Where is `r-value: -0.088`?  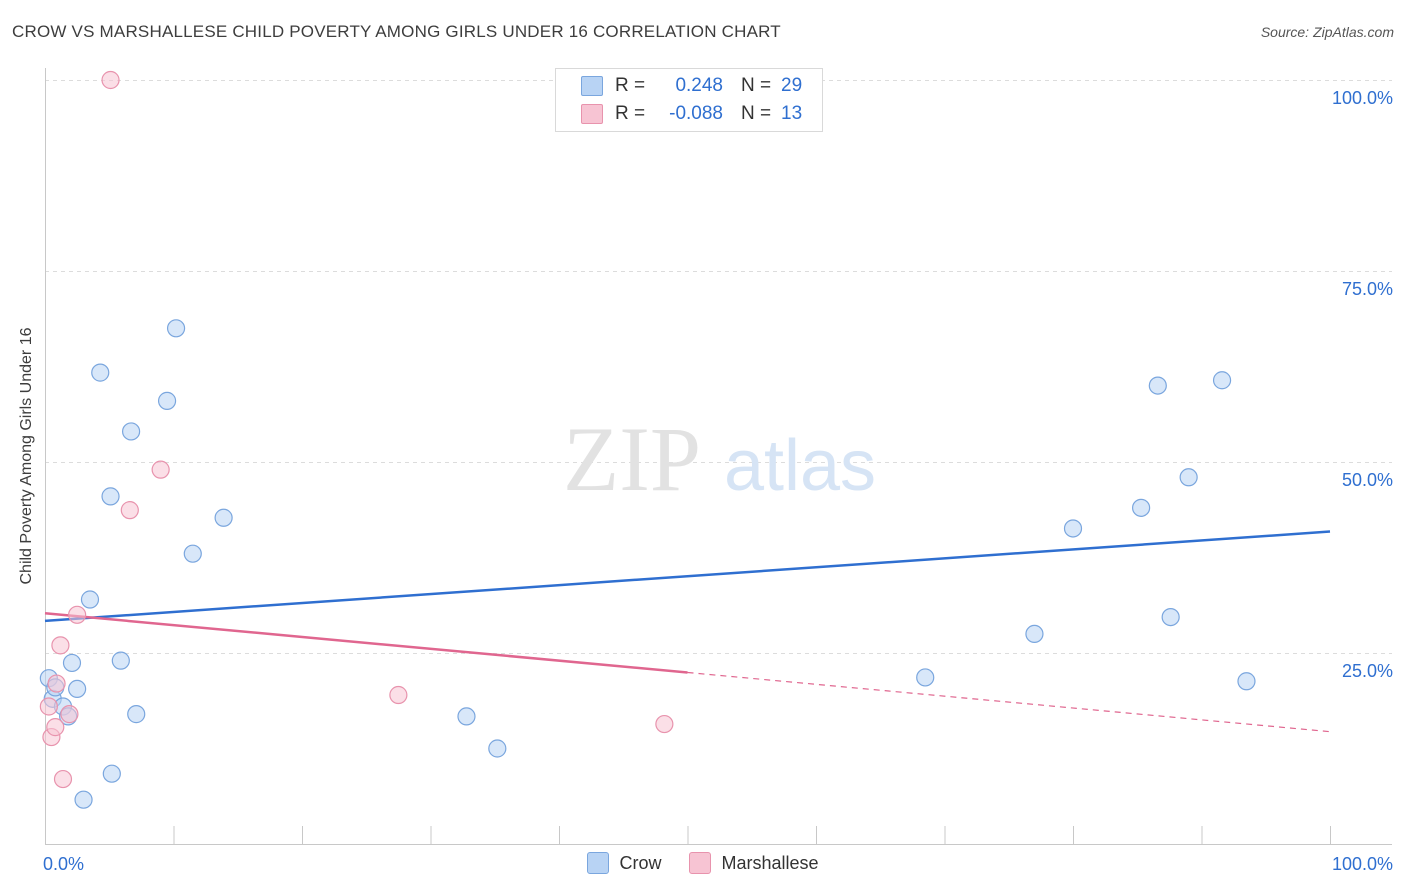 r-value: -0.088 is located at coordinates (696, 113).